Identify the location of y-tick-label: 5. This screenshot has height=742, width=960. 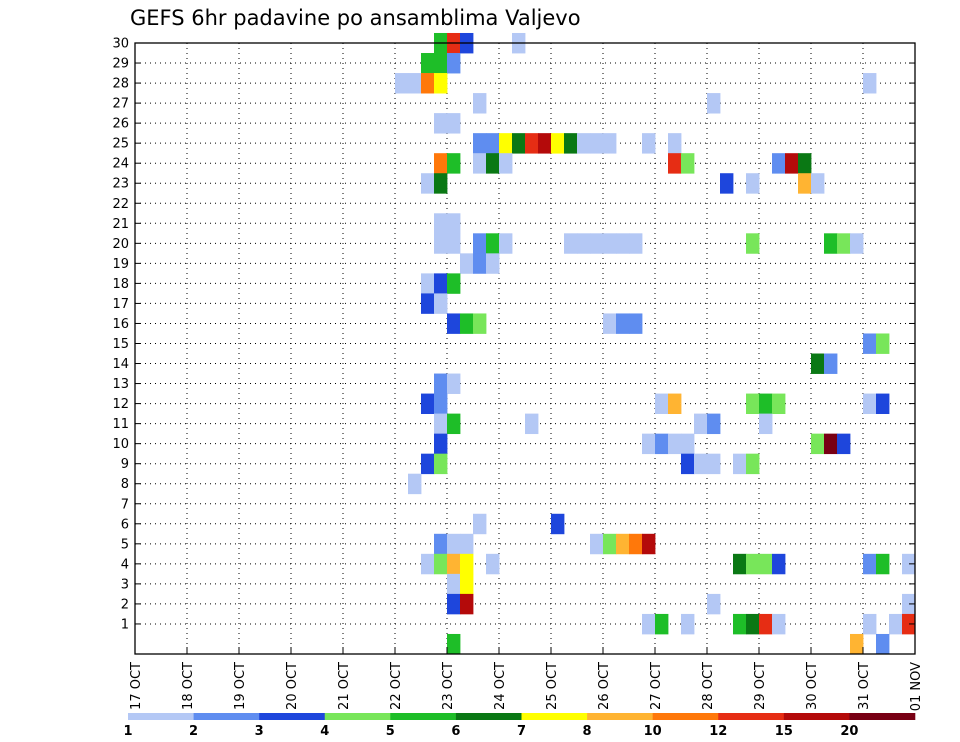
(125, 544).